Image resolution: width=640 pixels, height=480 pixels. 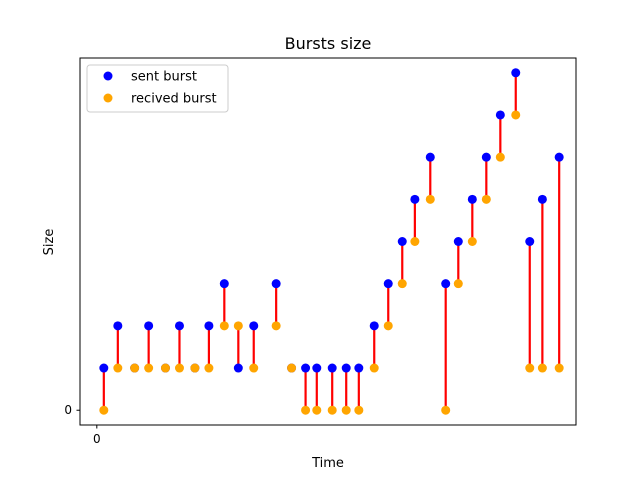 What do you see at coordinates (328, 43) in the screenshot?
I see `chart-title: Bursts size` at bounding box center [328, 43].